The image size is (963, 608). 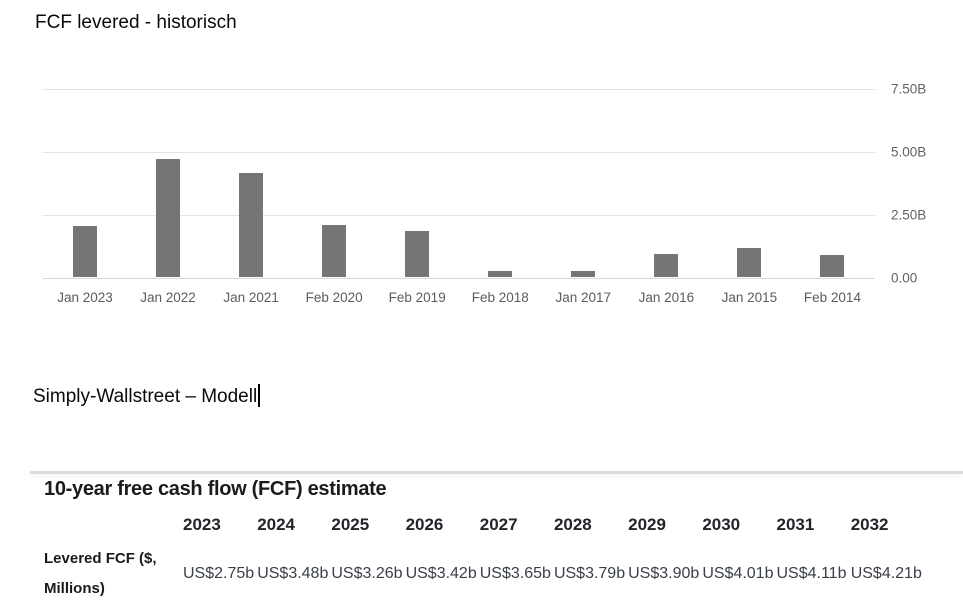 What do you see at coordinates (441, 573) in the screenshot?
I see `levered-fcf-value: US$3.42b` at bounding box center [441, 573].